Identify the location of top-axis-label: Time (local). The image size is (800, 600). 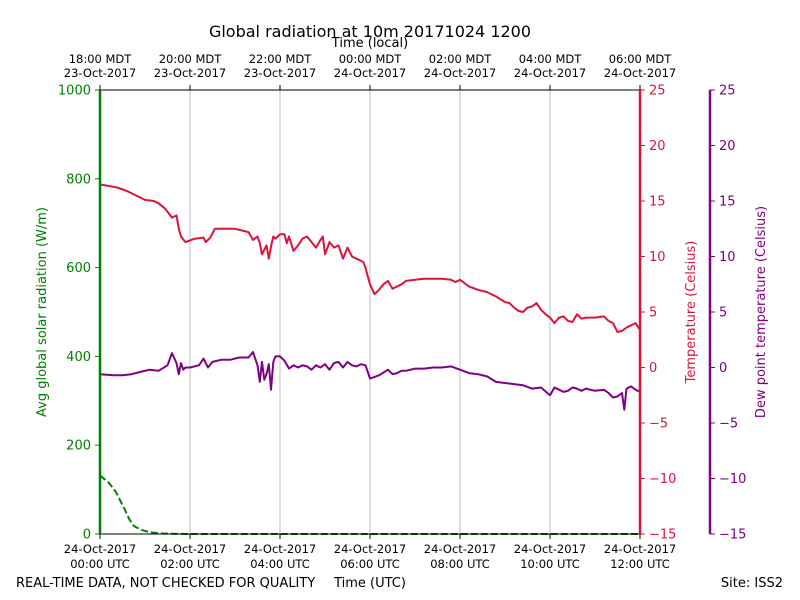
(369, 43).